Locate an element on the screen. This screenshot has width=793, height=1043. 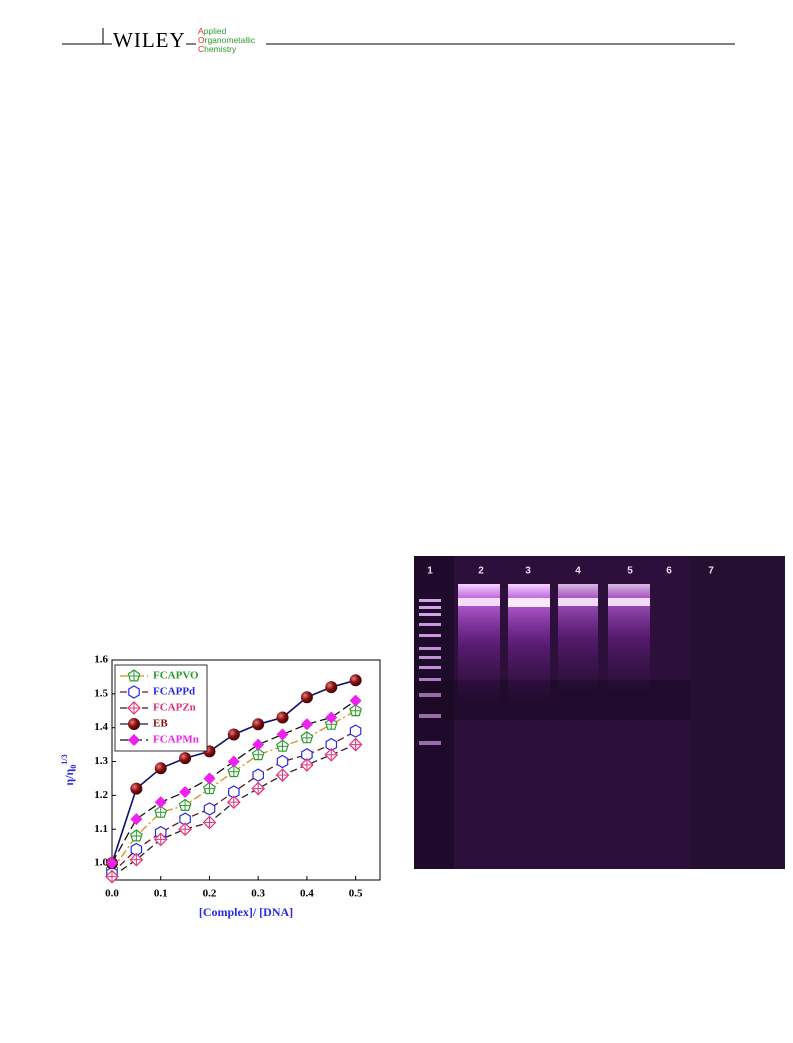
x-tick-label: 0.0 is located at coordinates (112, 894).